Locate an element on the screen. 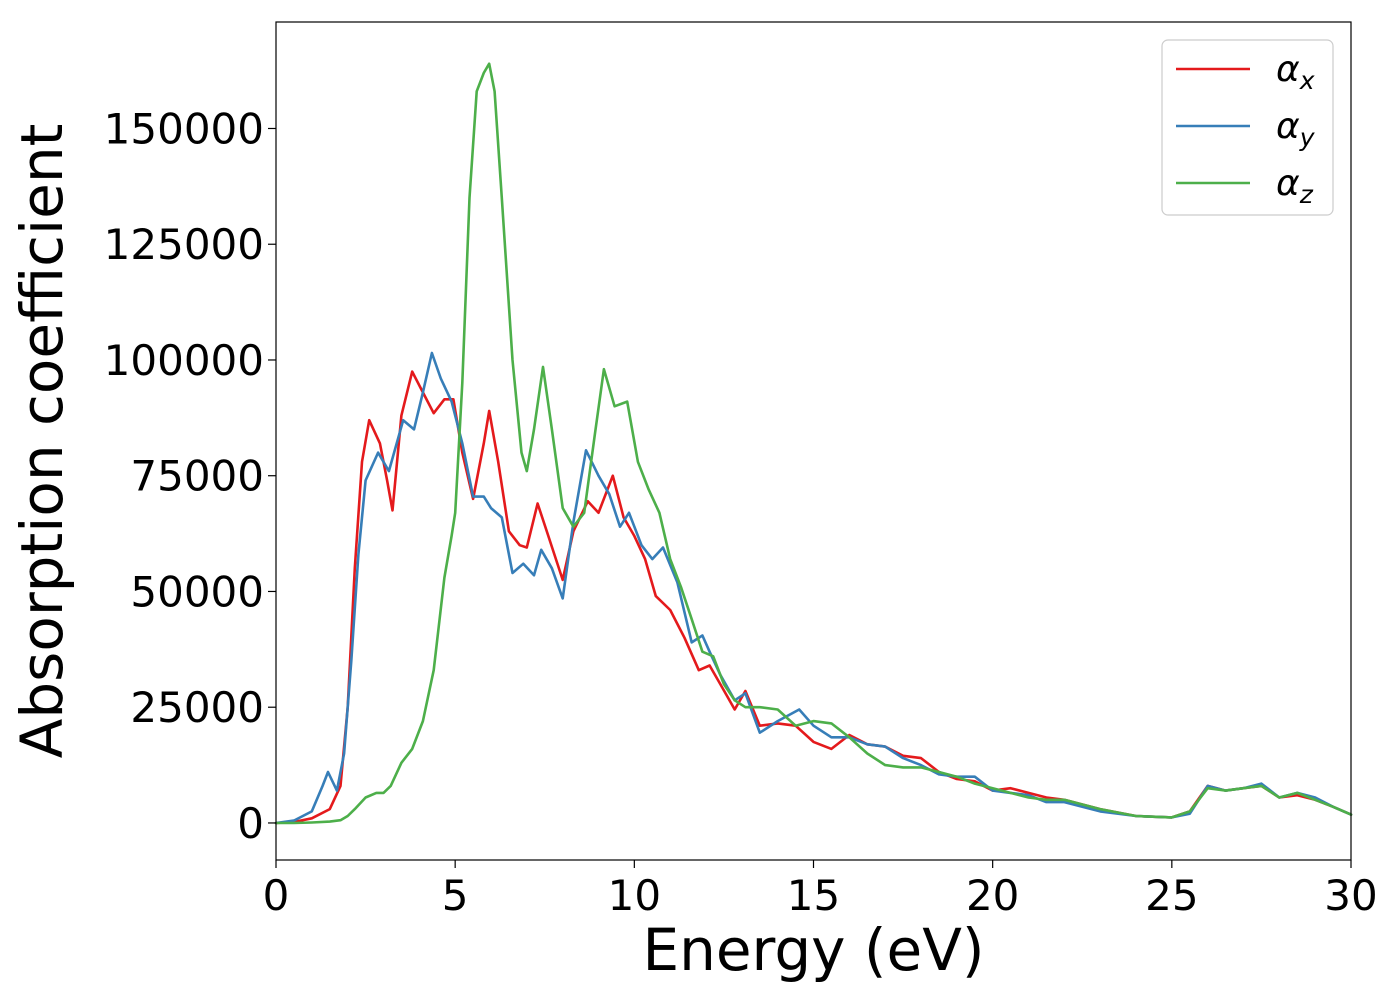  x-tick-label: 25 is located at coordinates (1171, 895).